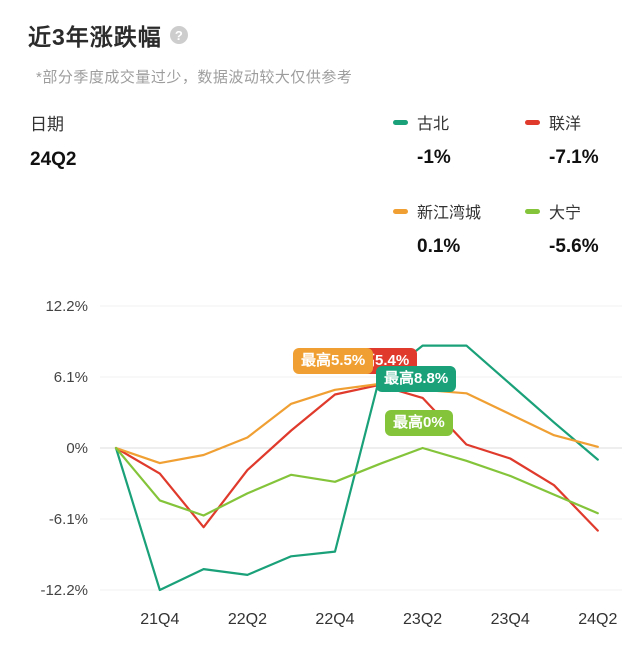 Image resolution: width=640 pixels, height=651 pixels. What do you see at coordinates (582, 139) in the screenshot?
I see `legend-item-联洋: 联洋 -7.1%` at bounding box center [582, 139].